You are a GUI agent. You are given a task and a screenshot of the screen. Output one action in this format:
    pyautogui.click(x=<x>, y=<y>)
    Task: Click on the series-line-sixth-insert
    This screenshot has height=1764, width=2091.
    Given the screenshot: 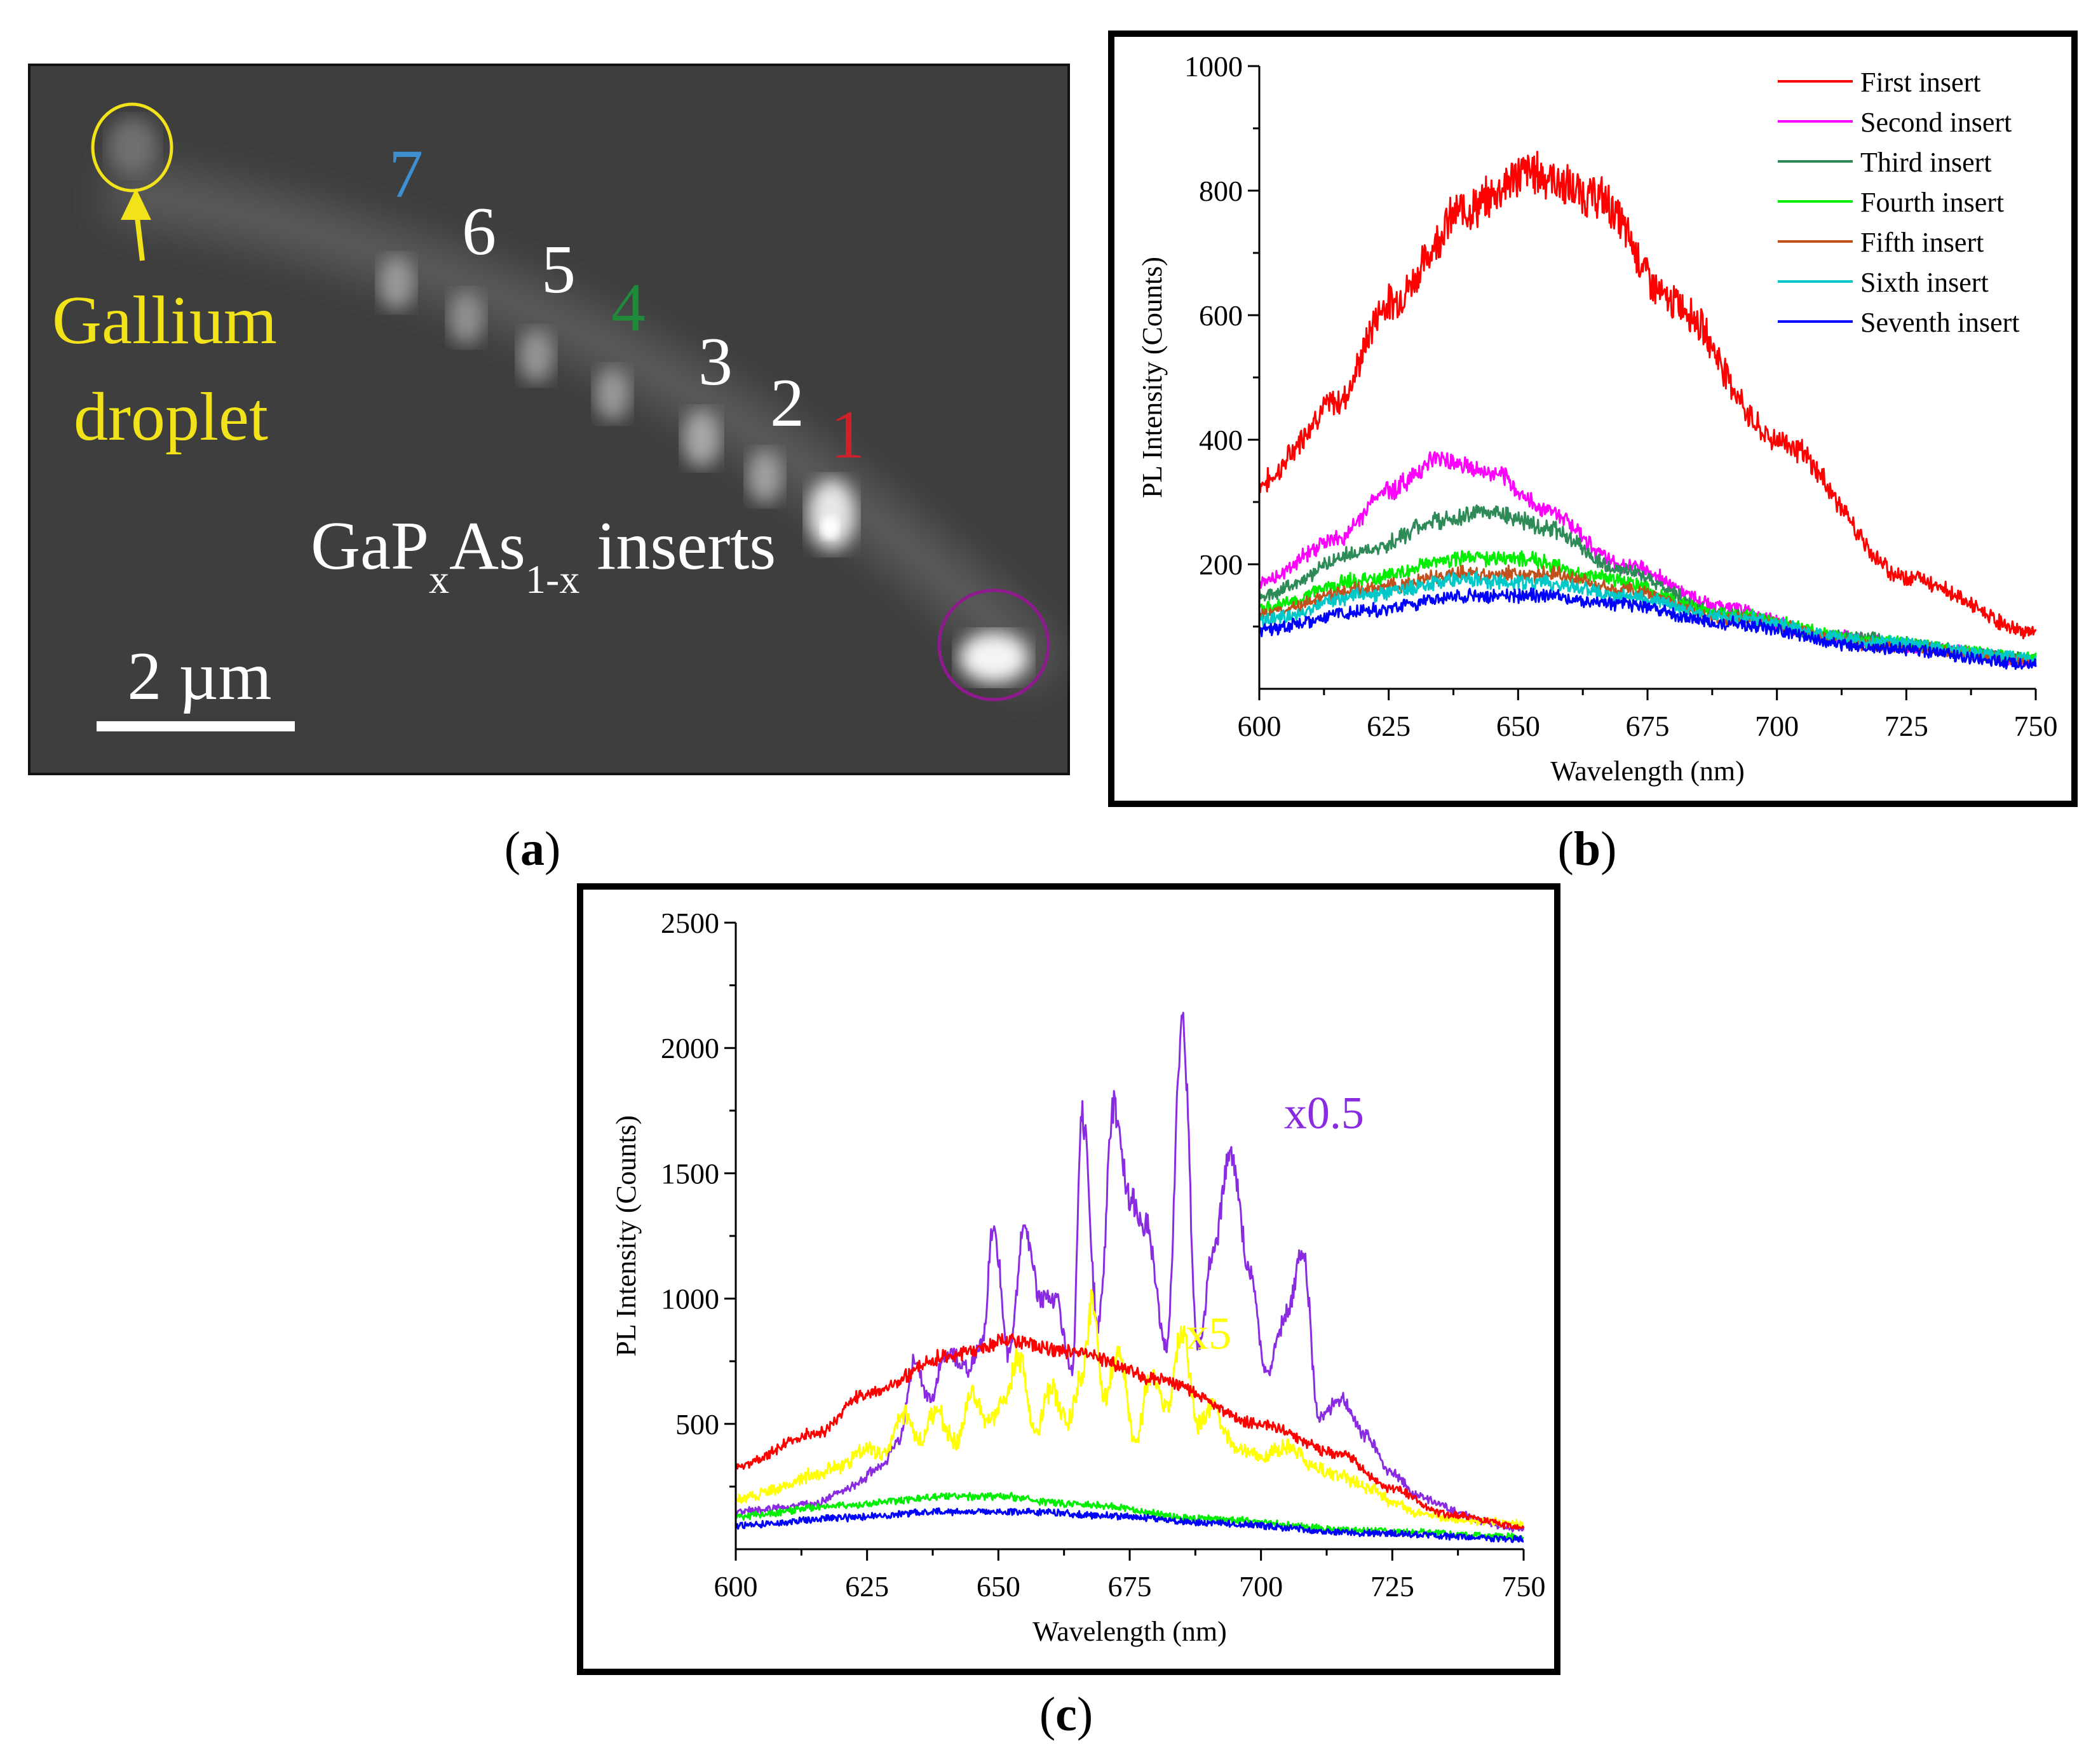 What is the action you would take?
    pyautogui.click(x=1647, y=617)
    